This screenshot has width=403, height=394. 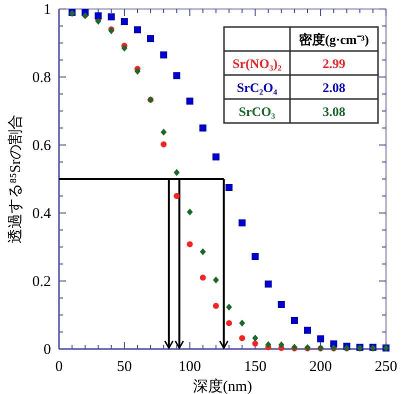 What do you see at coordinates (42, 146) in the screenshot?
I see `y-tick-label: 0.6` at bounding box center [42, 146].